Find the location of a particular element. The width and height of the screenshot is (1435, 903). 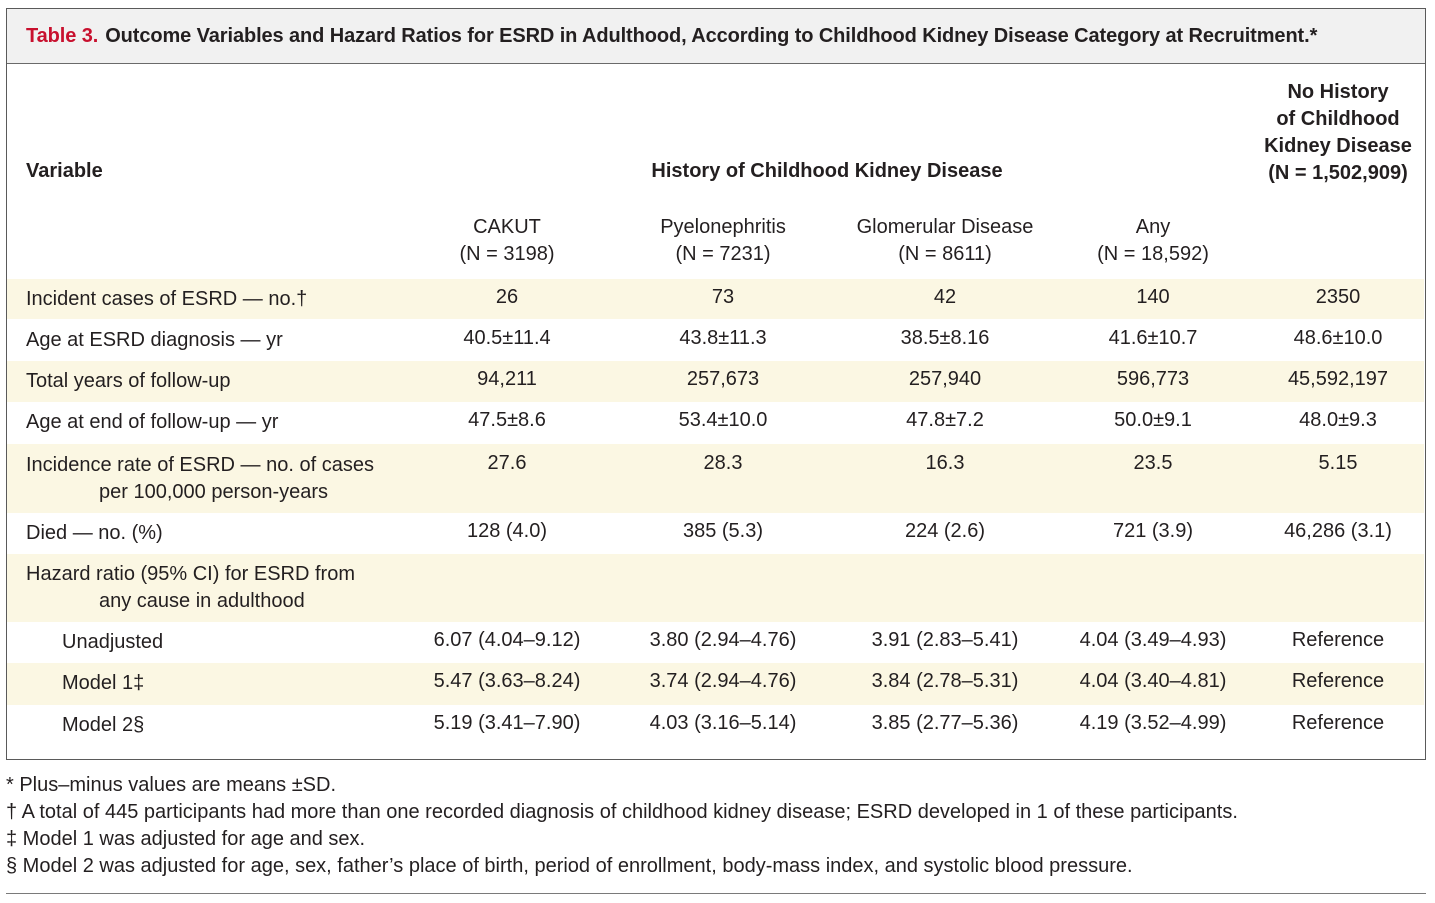

cell-no-history: 48.0±9.3 is located at coordinates (1338, 420).